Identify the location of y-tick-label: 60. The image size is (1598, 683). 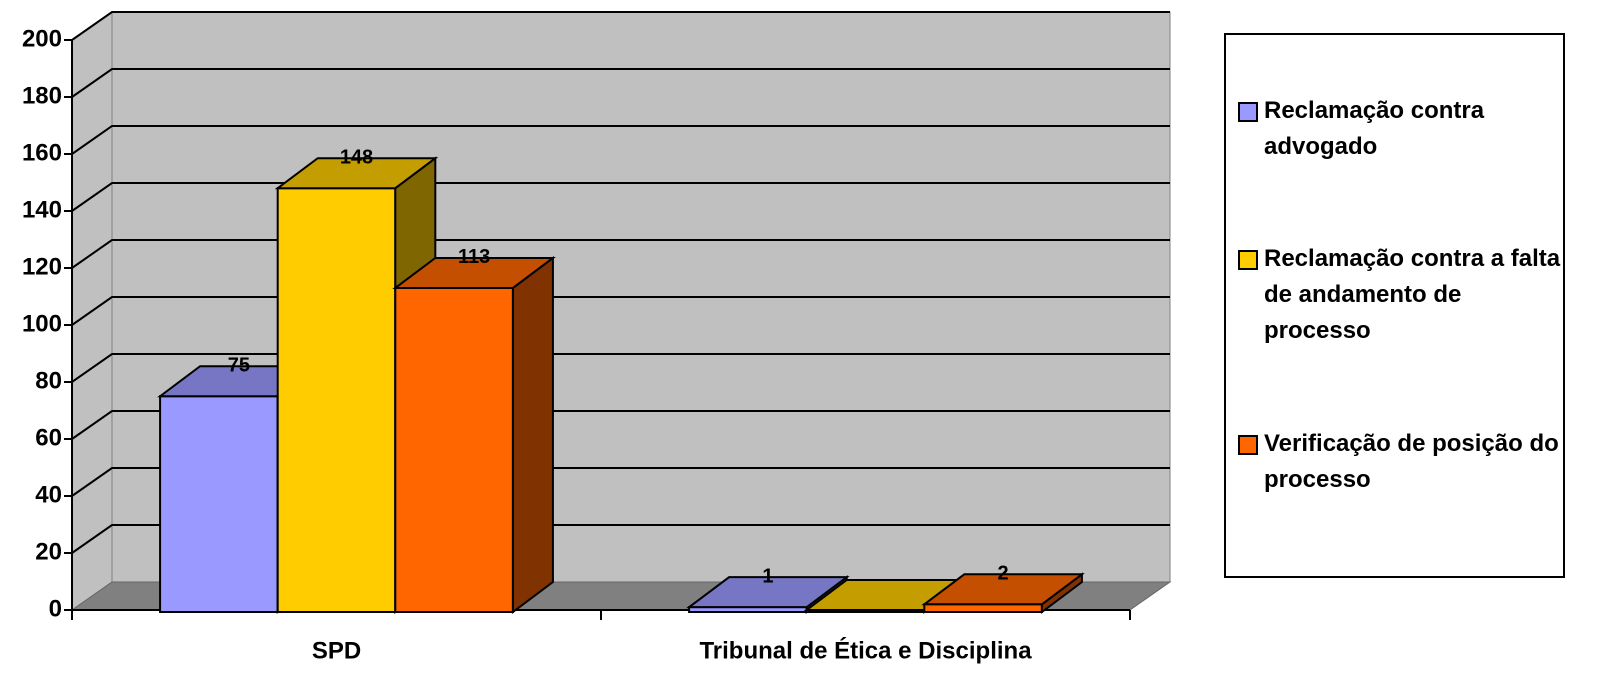
(48, 437).